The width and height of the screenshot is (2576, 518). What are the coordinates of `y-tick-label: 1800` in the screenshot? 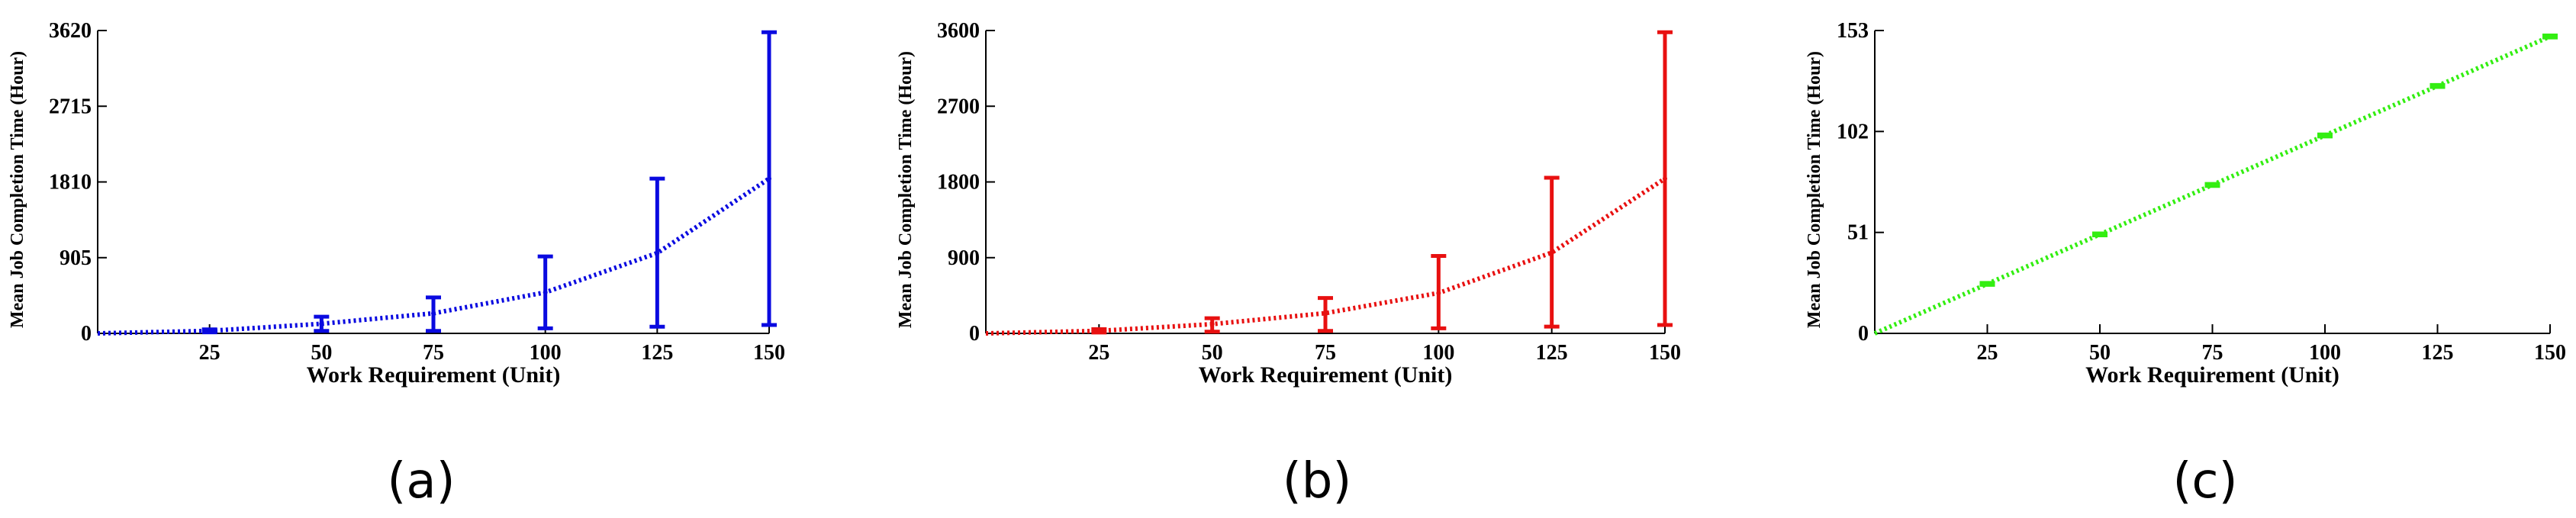 It's located at (958, 183).